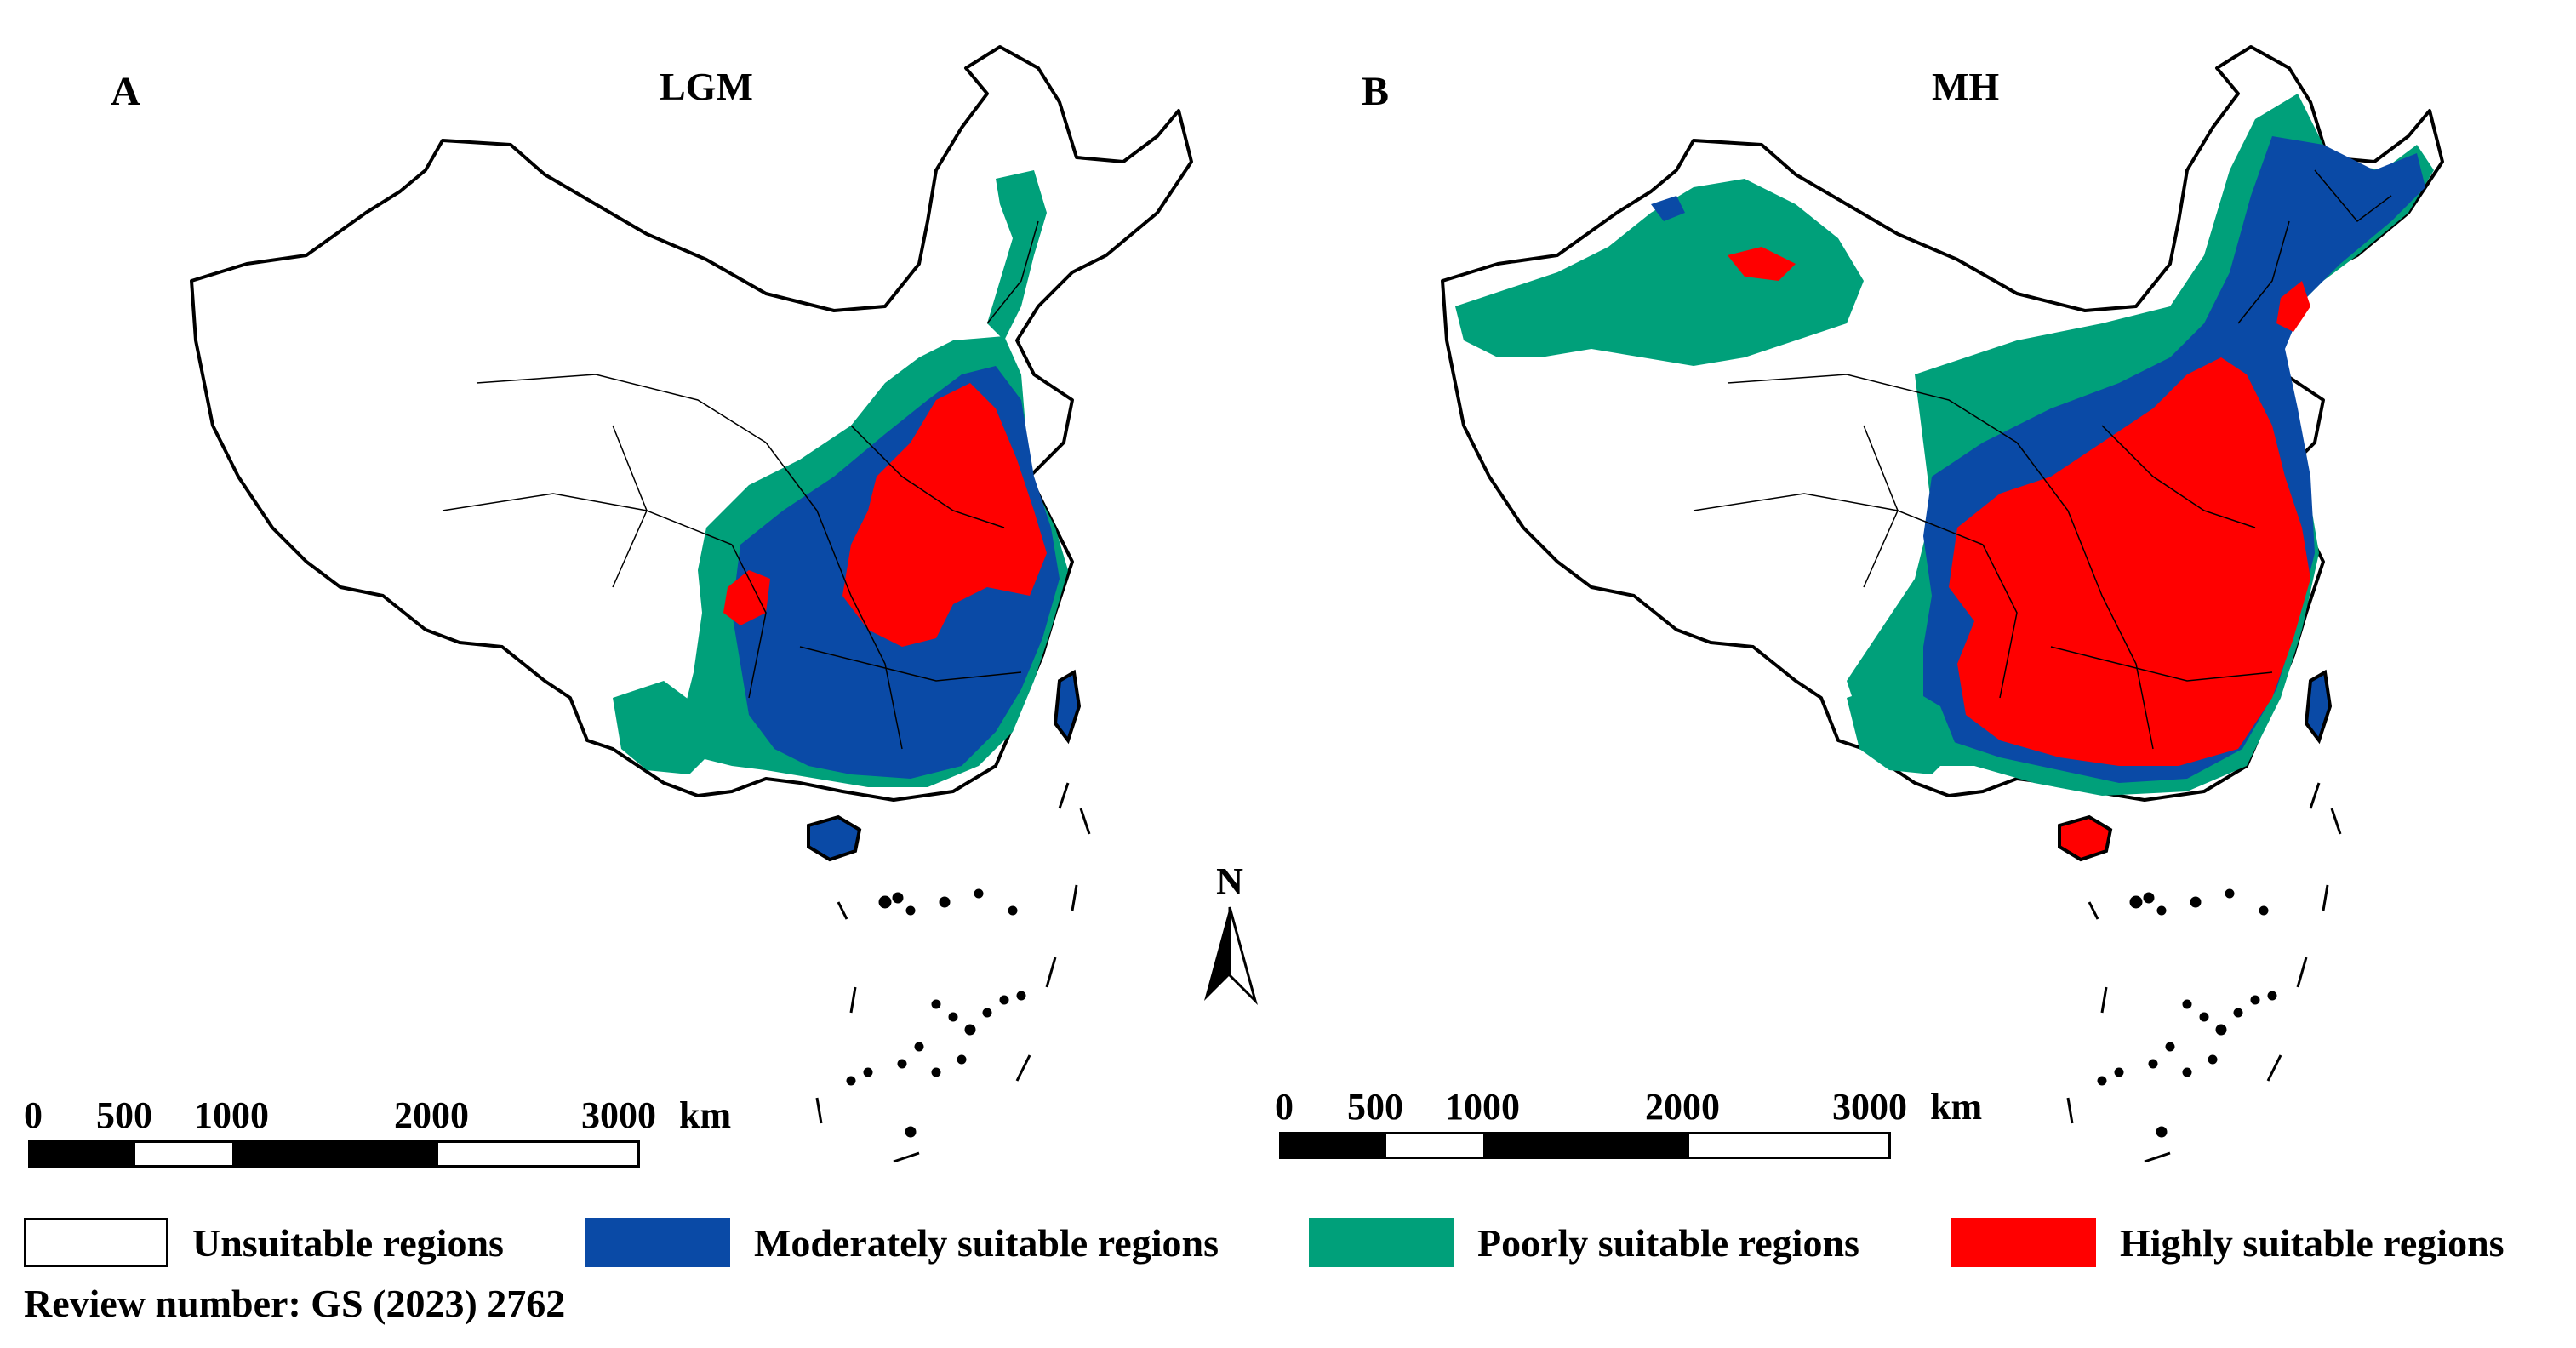  I want to click on high-zone-northeast, so click(2293, 306).